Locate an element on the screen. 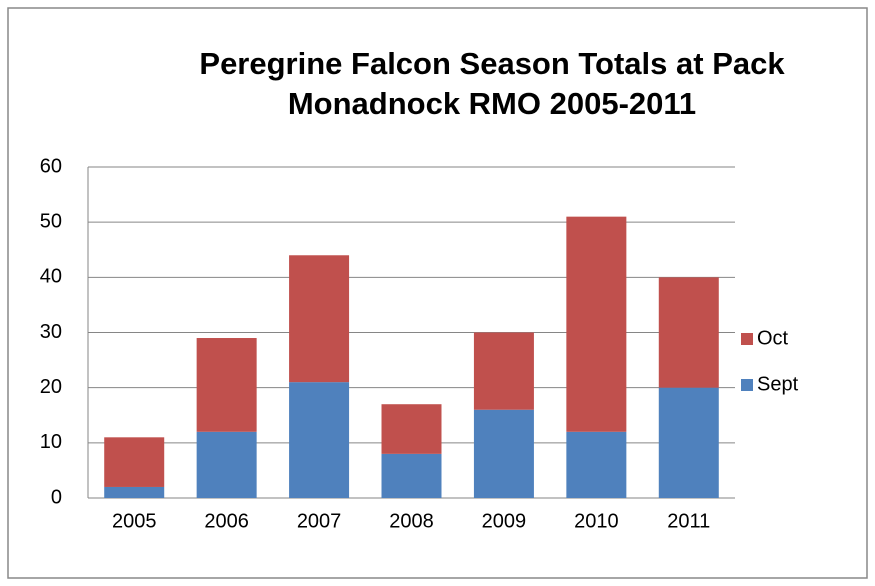 This screenshot has width=875, height=586. x-tick-label: 2007 is located at coordinates (319, 521).